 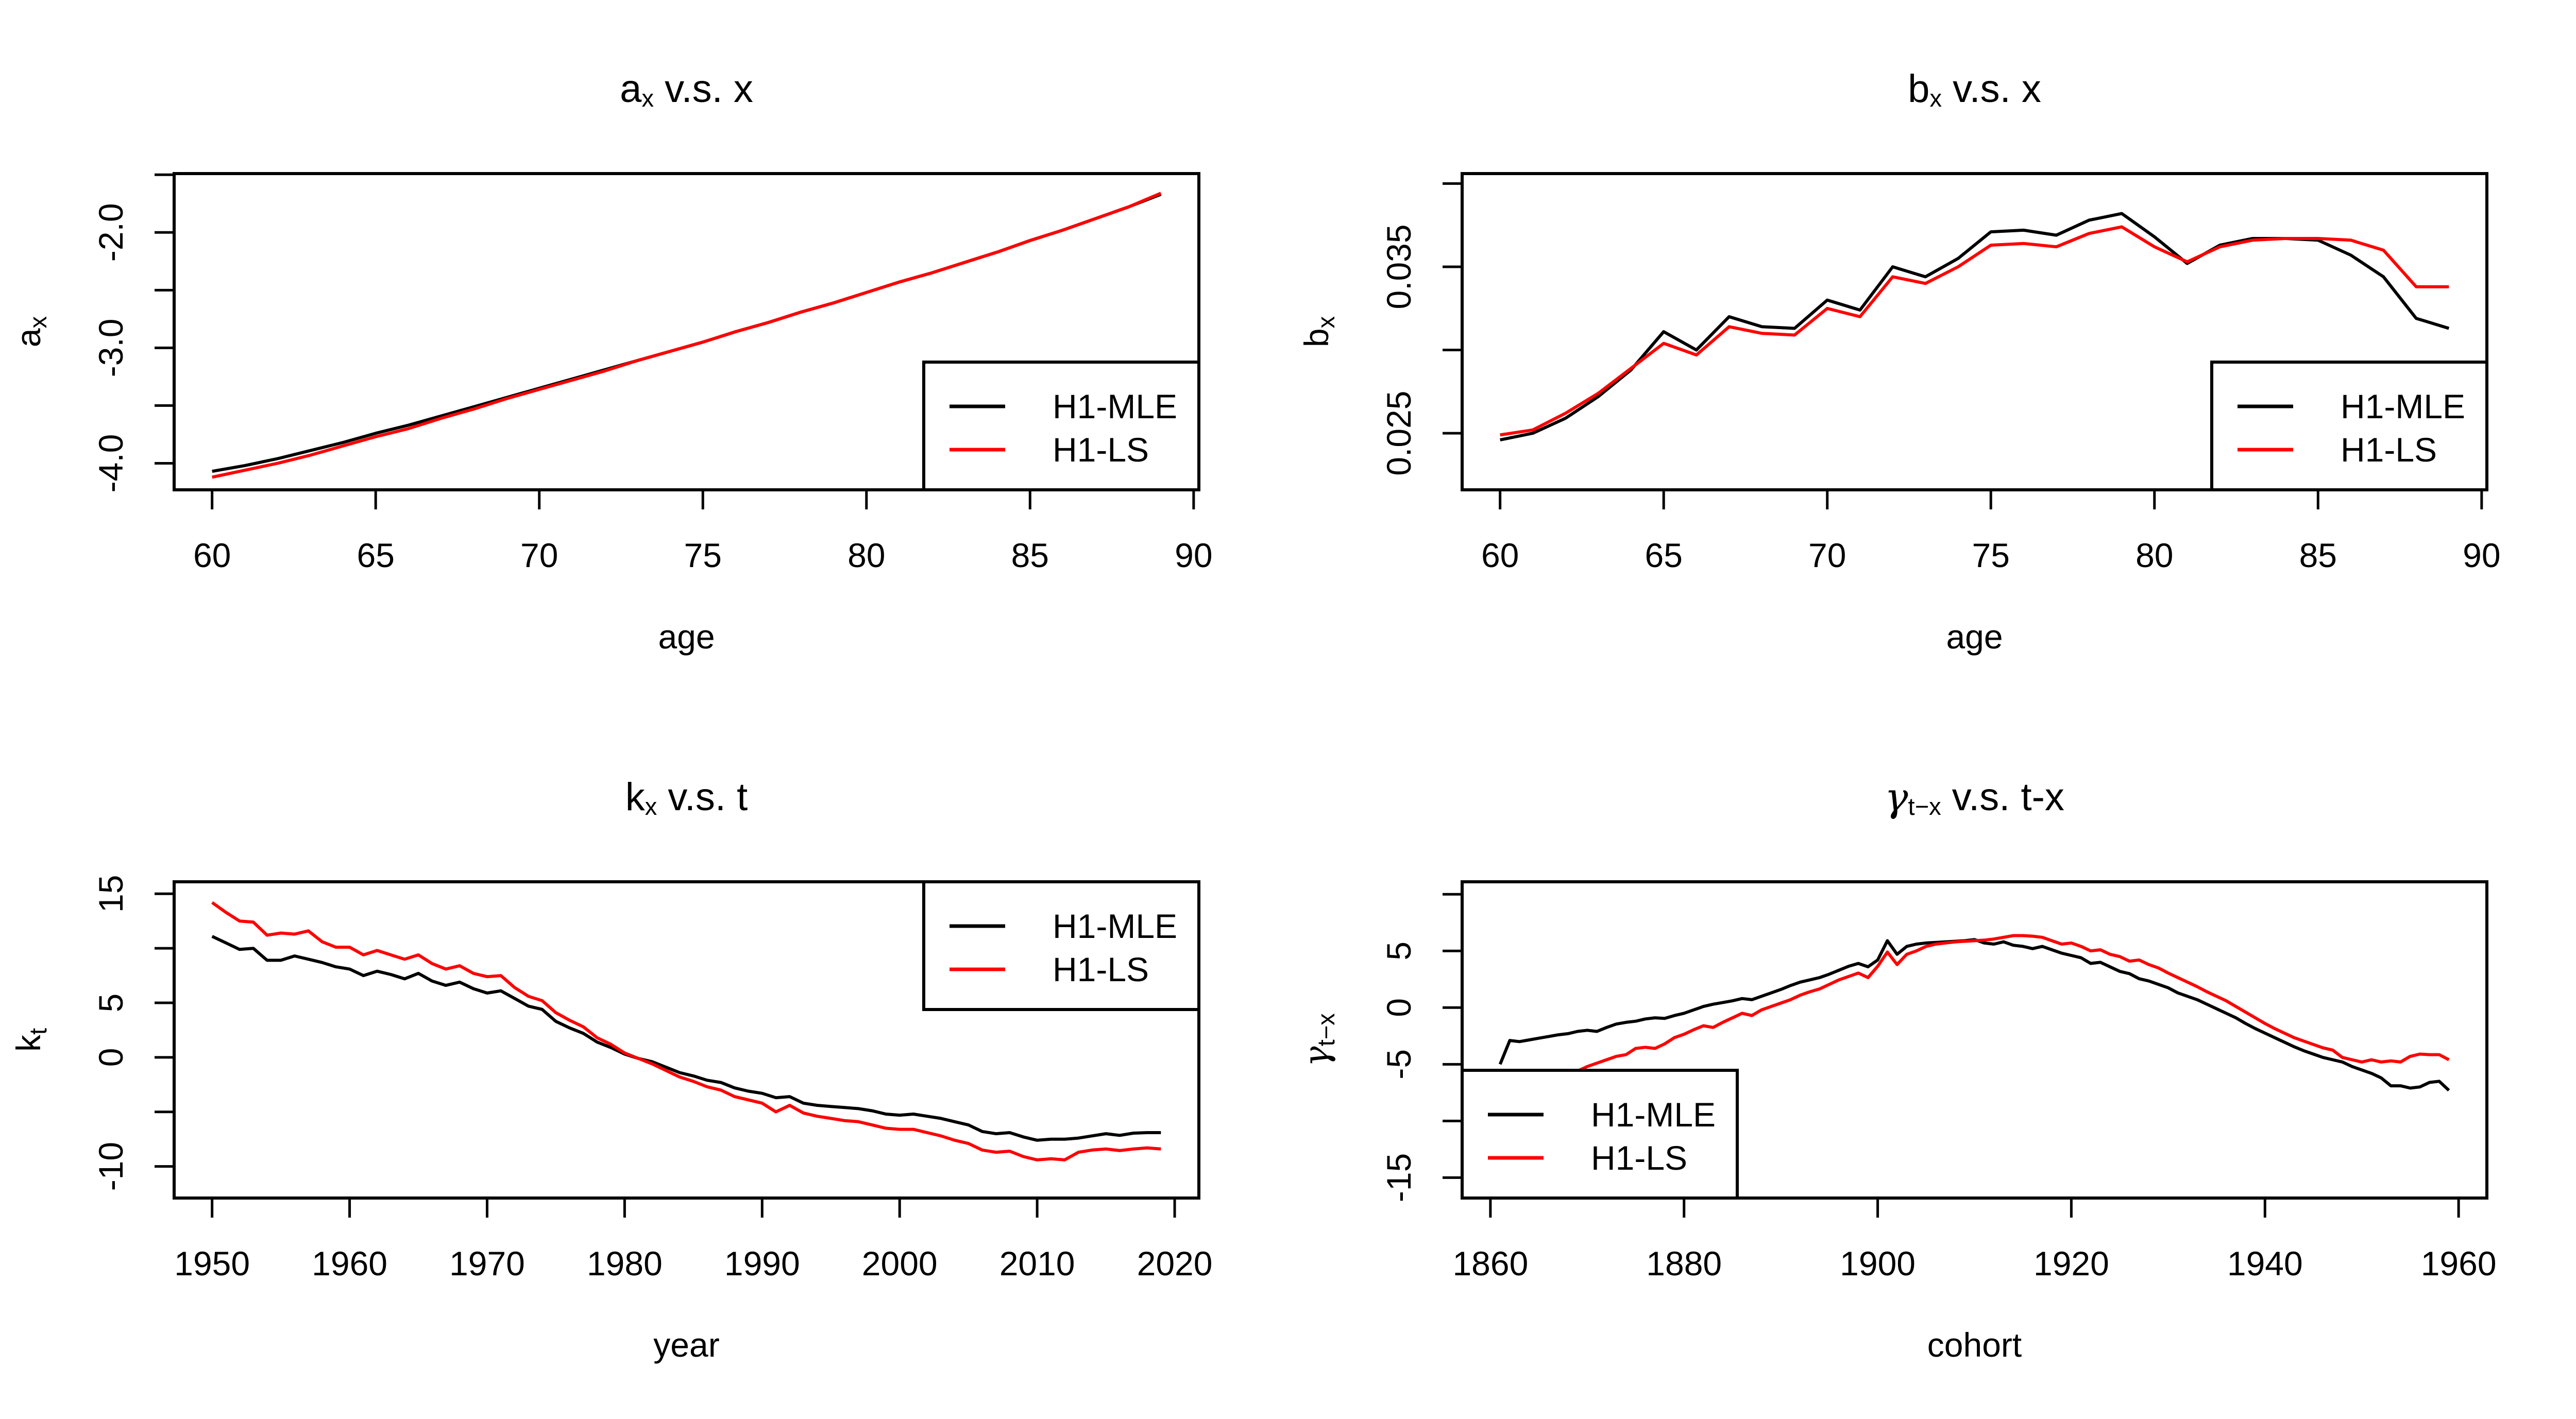 What do you see at coordinates (1175, 1263) in the screenshot?
I see `x-tick-label: 2020` at bounding box center [1175, 1263].